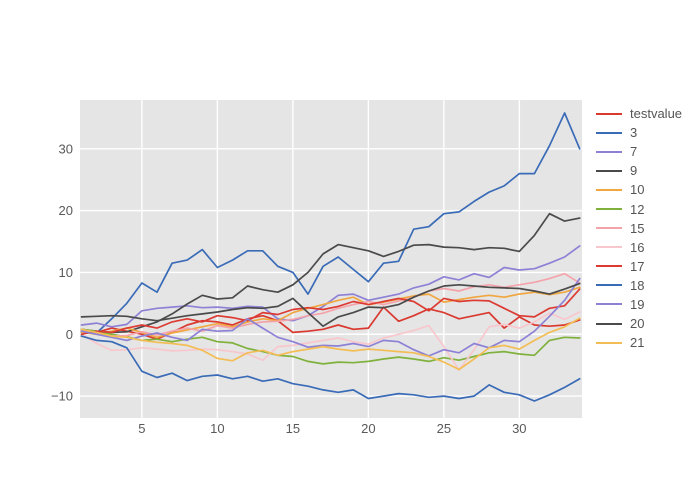 Image resolution: width=700 pixels, height=500 pixels. Describe the element at coordinates (62, 396) in the screenshot. I see `y-tick-label: −10` at that location.